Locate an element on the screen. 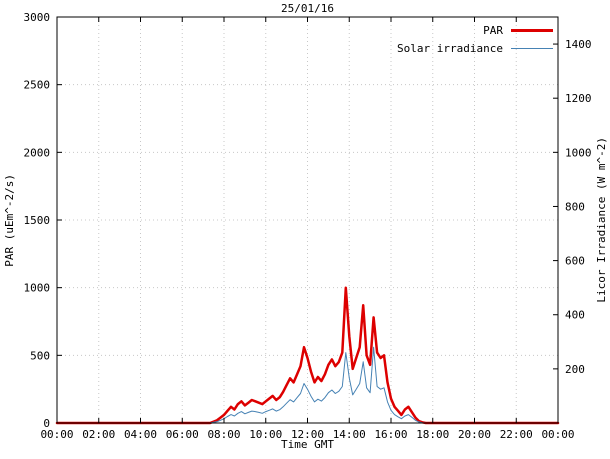  legend-label-solar: Solar irradiance is located at coordinates (450, 48).